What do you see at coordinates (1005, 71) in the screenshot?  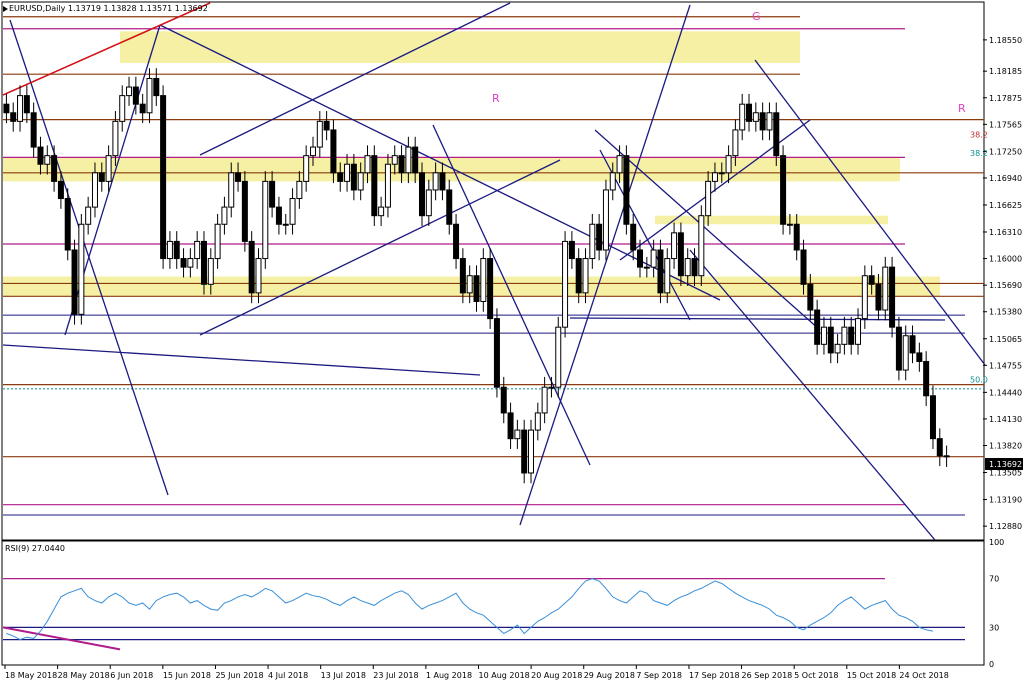 I see `price-tick-label: 1.18185` at bounding box center [1005, 71].